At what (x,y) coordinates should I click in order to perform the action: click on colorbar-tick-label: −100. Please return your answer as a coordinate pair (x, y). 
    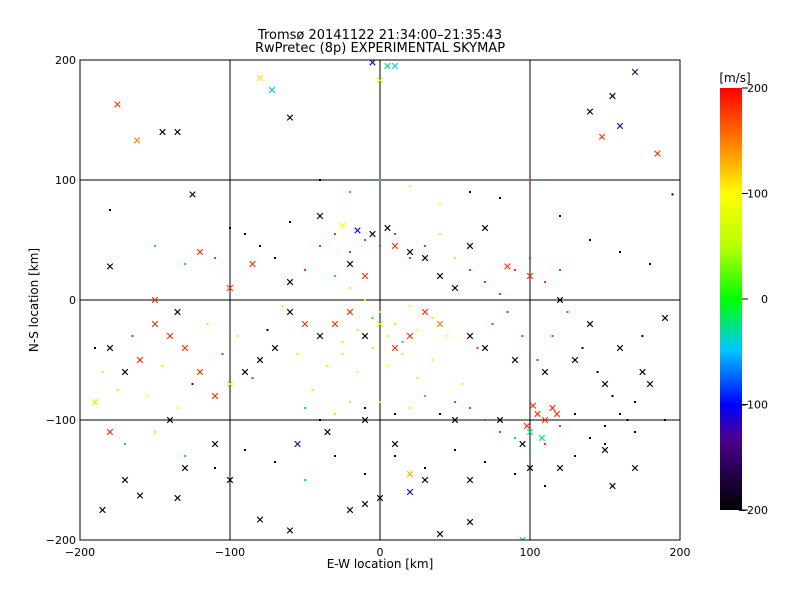
    Looking at the image, I should click on (753, 405).